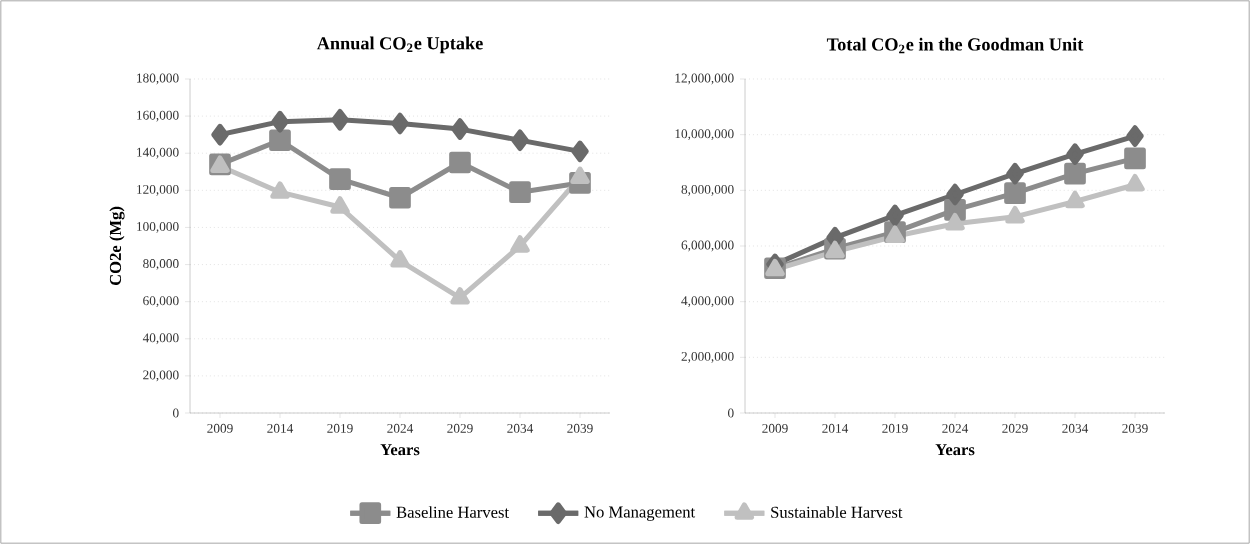  Describe the element at coordinates (158, 79) in the screenshot. I see `y-tick-label: 180,000` at that location.